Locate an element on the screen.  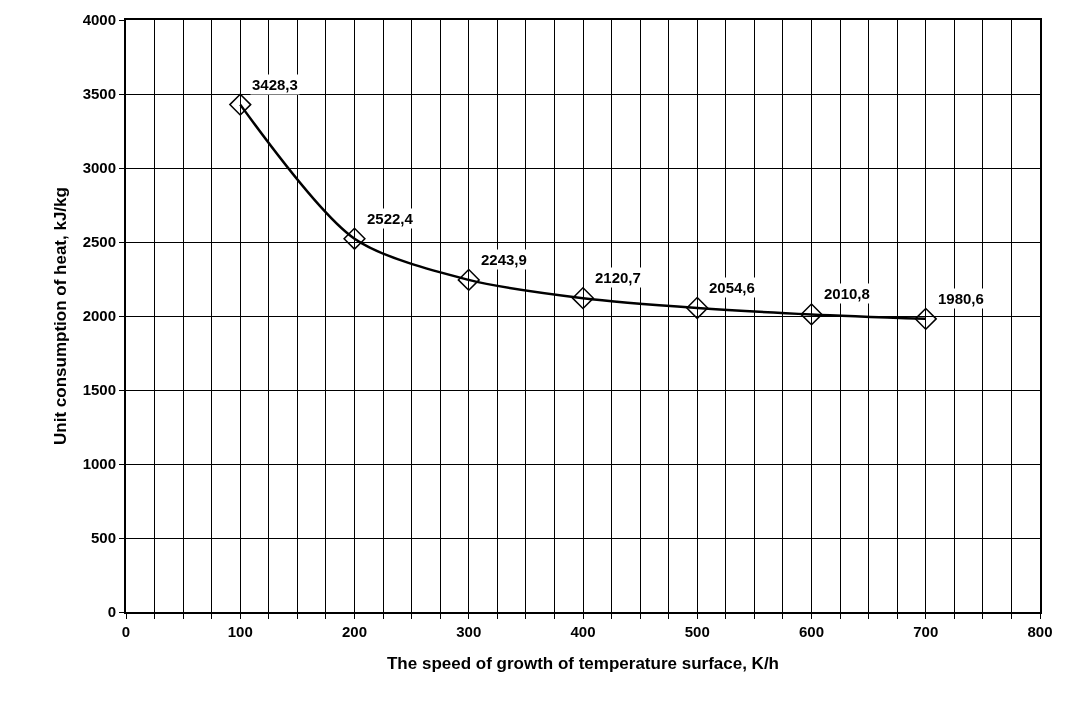
x-tick-label: 500 is located at coordinates (697, 631).